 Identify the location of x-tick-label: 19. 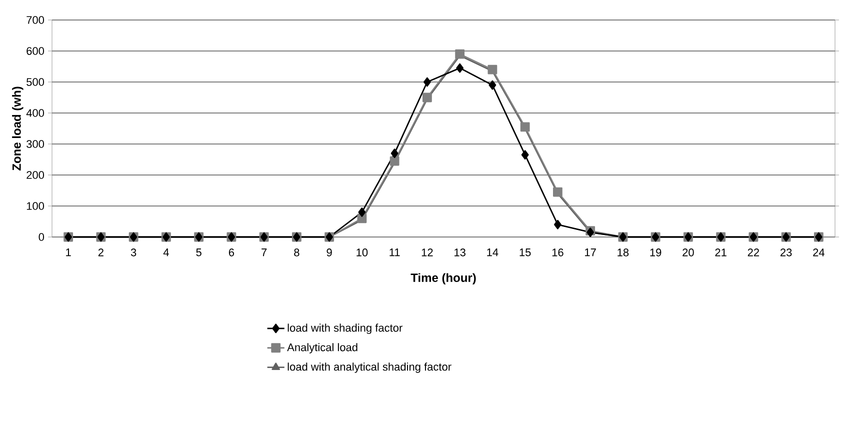
(656, 252).